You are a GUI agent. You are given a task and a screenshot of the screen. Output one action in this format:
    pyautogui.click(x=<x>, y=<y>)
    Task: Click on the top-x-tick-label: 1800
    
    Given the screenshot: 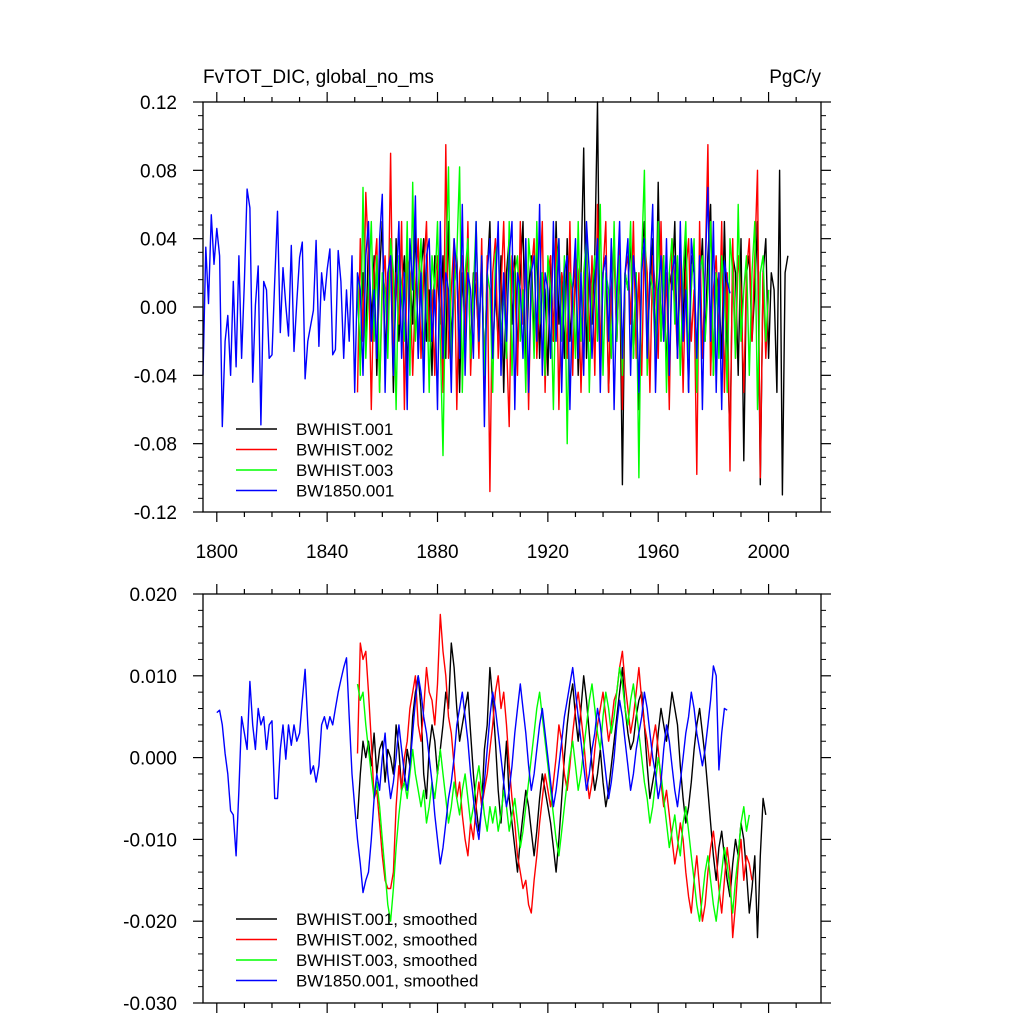 What is the action you would take?
    pyautogui.click(x=217, y=552)
    